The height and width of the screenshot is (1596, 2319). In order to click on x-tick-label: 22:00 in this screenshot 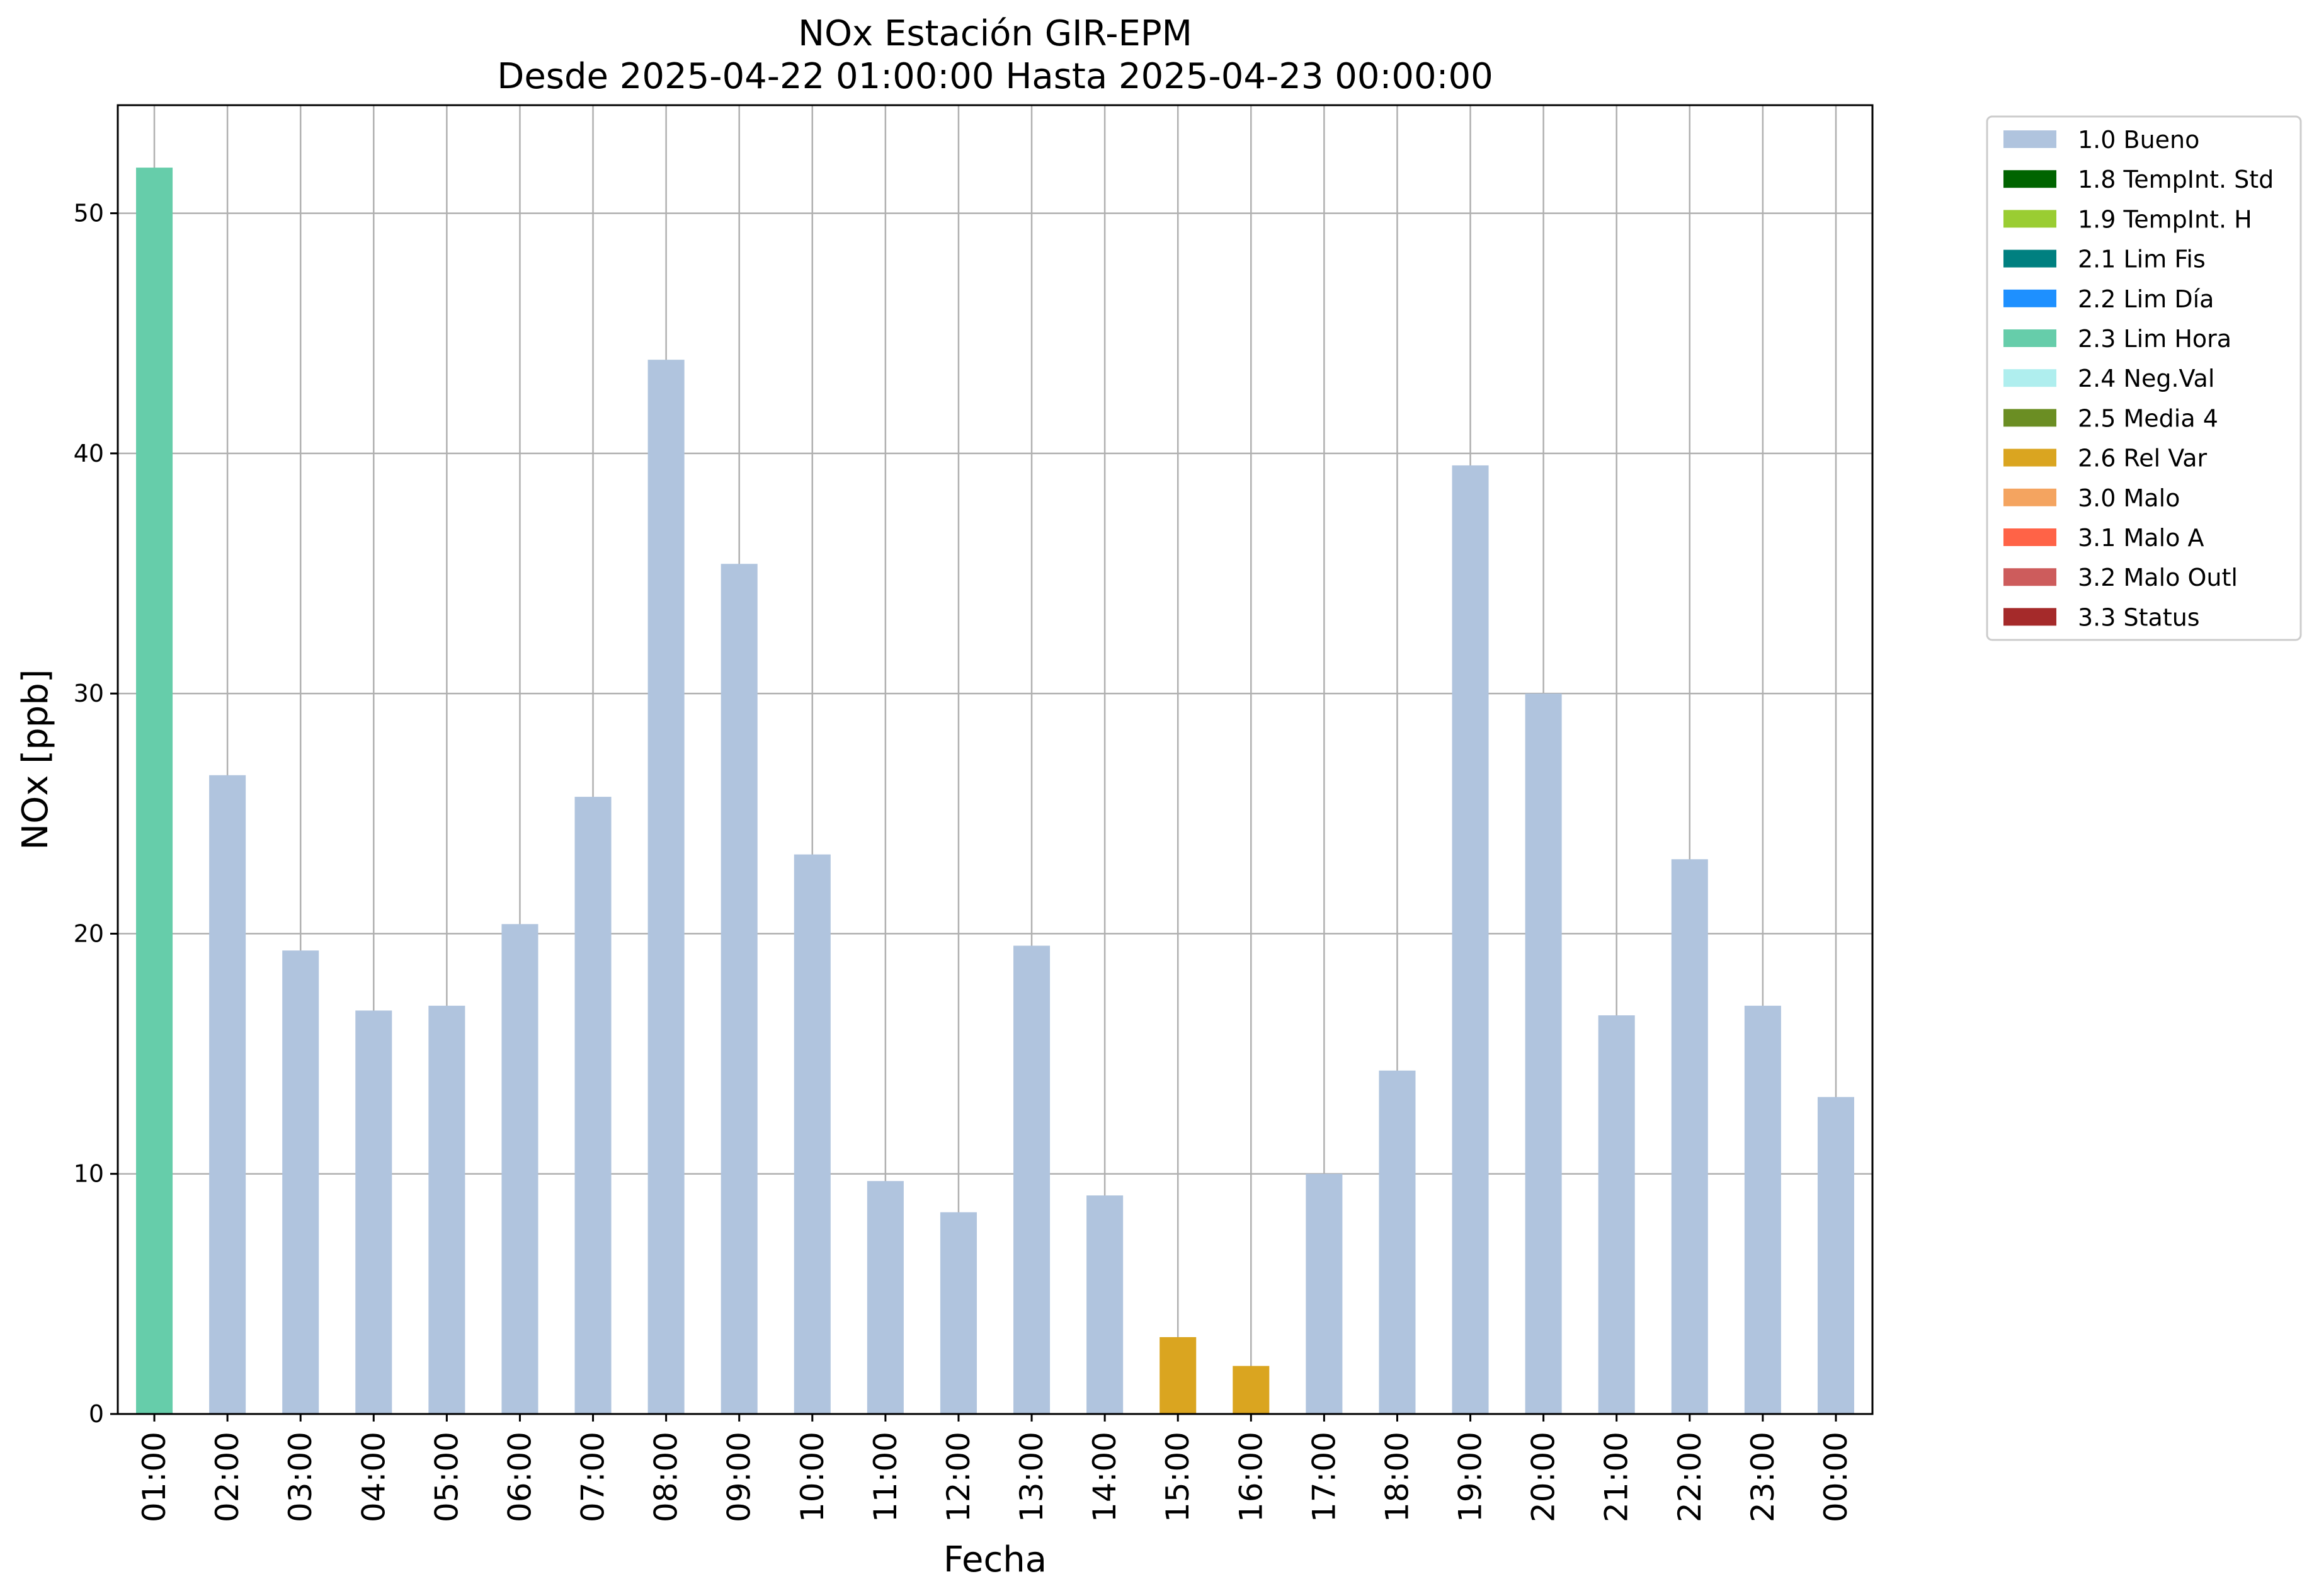, I will do `click(1690, 1477)`.